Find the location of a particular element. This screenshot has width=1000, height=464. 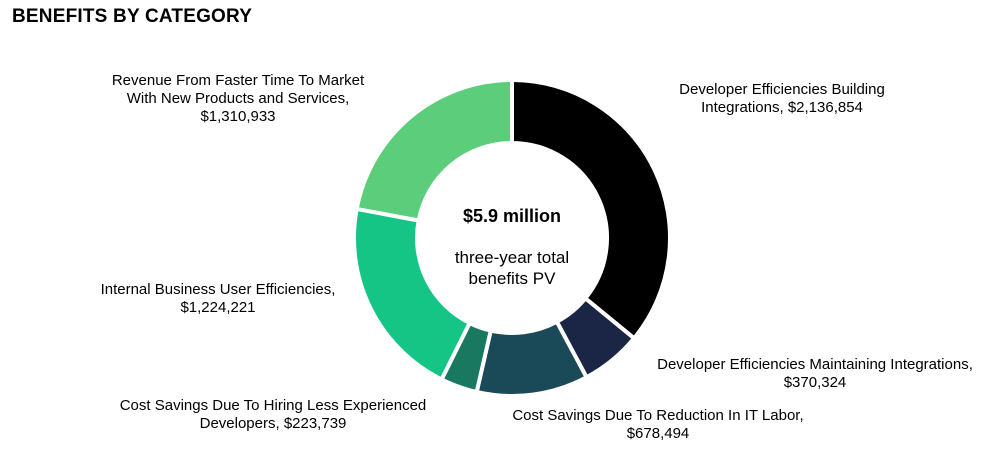

center-caption-line-2: benefits PV is located at coordinates (513, 278).